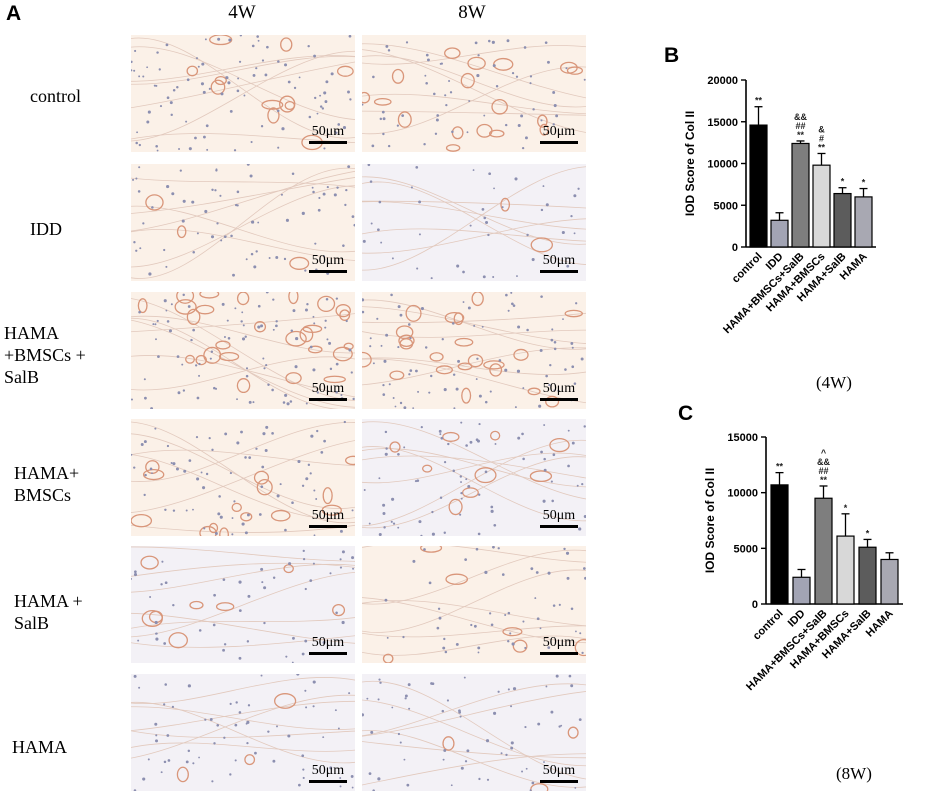 This screenshot has width=941, height=795. I want to click on row-label-hama: HAMA, so click(40, 747).